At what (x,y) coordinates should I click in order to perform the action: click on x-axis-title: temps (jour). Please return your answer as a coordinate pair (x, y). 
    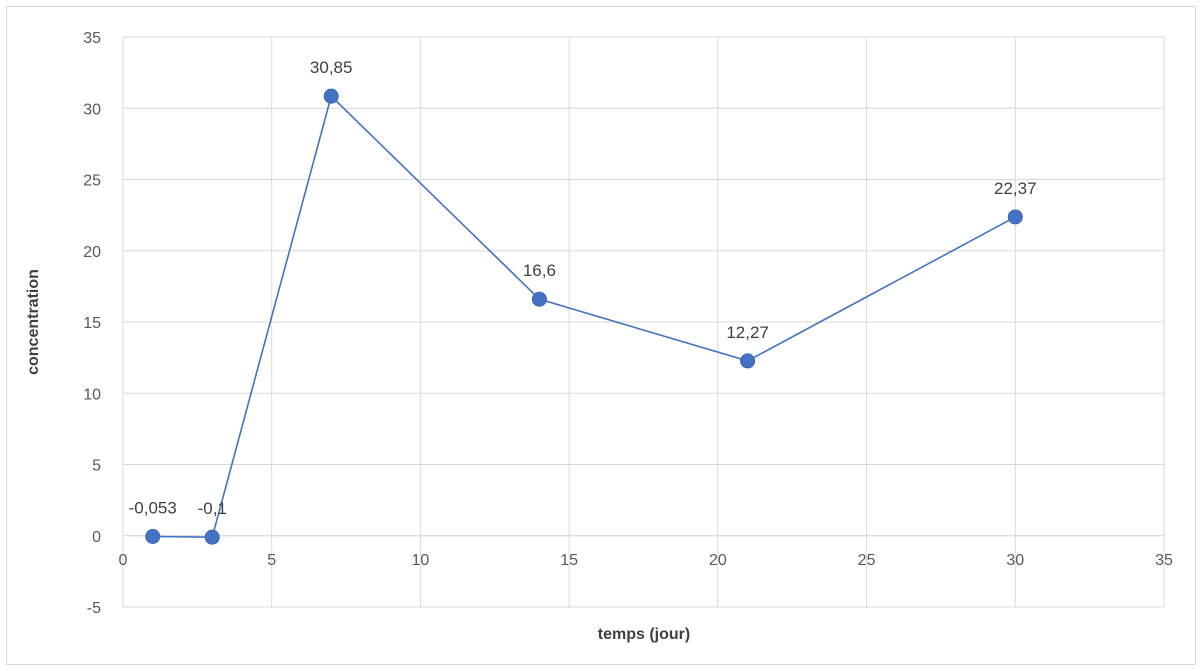
    Looking at the image, I should click on (644, 634).